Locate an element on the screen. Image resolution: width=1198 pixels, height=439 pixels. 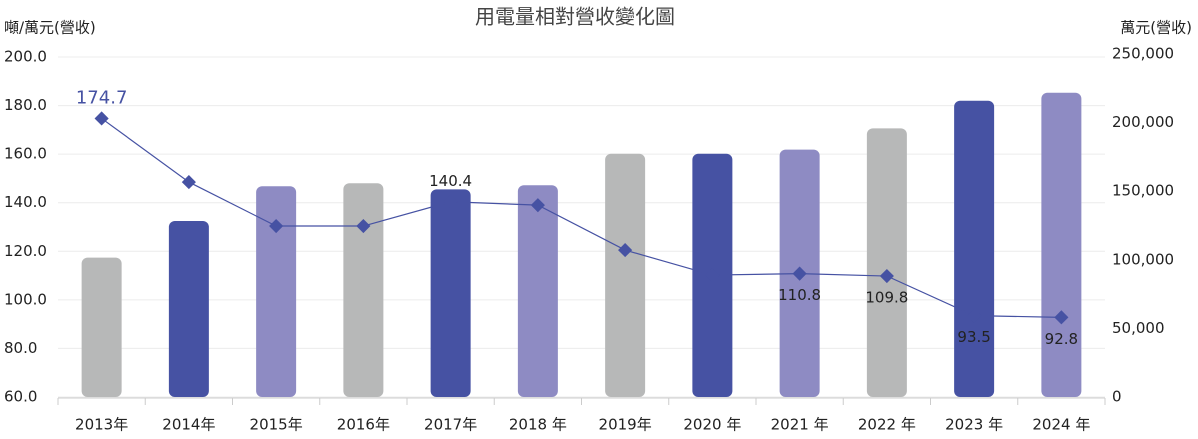
y-tick-label: 80.0 is located at coordinates (20, 348).